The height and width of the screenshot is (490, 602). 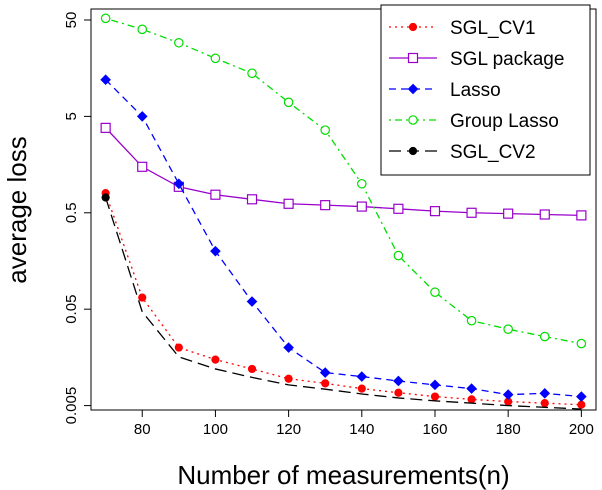 I want to click on x-tick-label: 100, so click(x=215, y=429).